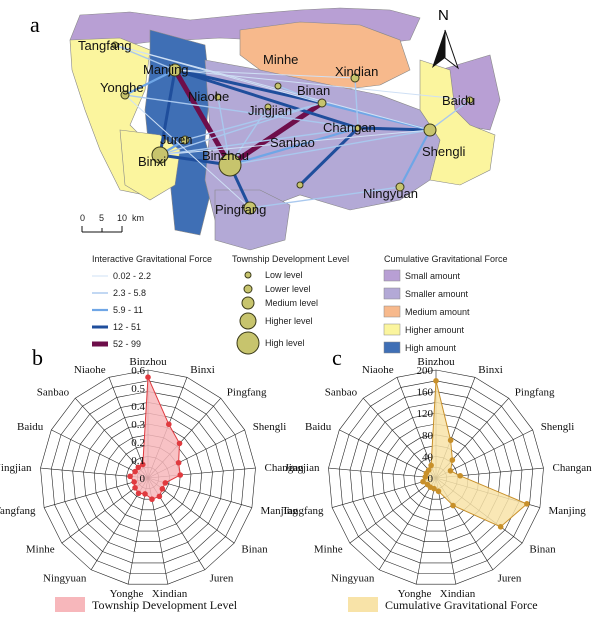  What do you see at coordinates (35, 24) in the screenshot?
I see `panel-a-letter: a` at bounding box center [35, 24].